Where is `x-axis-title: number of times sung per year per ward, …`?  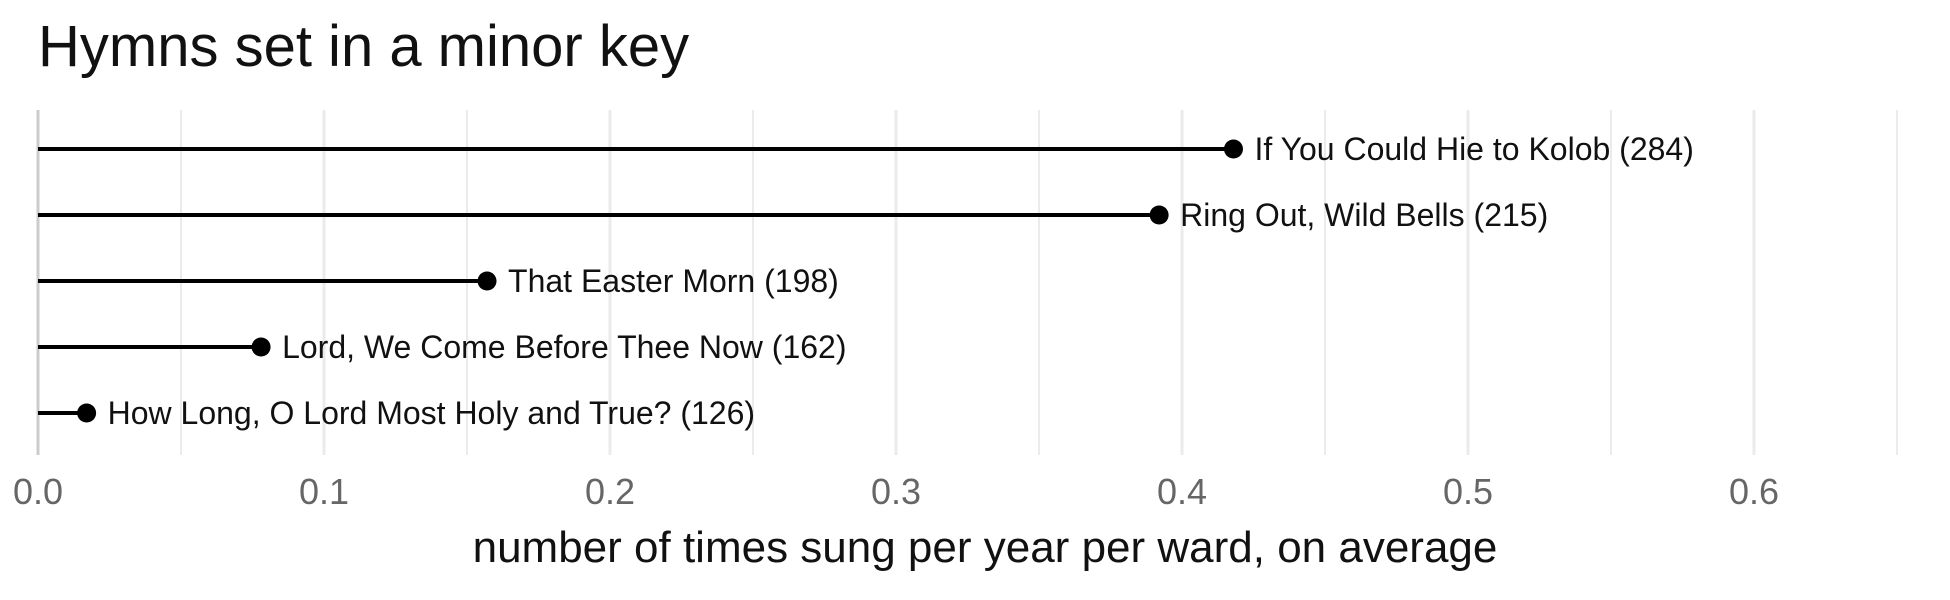 x-axis-title: number of times sung per year per ward, … is located at coordinates (985, 547).